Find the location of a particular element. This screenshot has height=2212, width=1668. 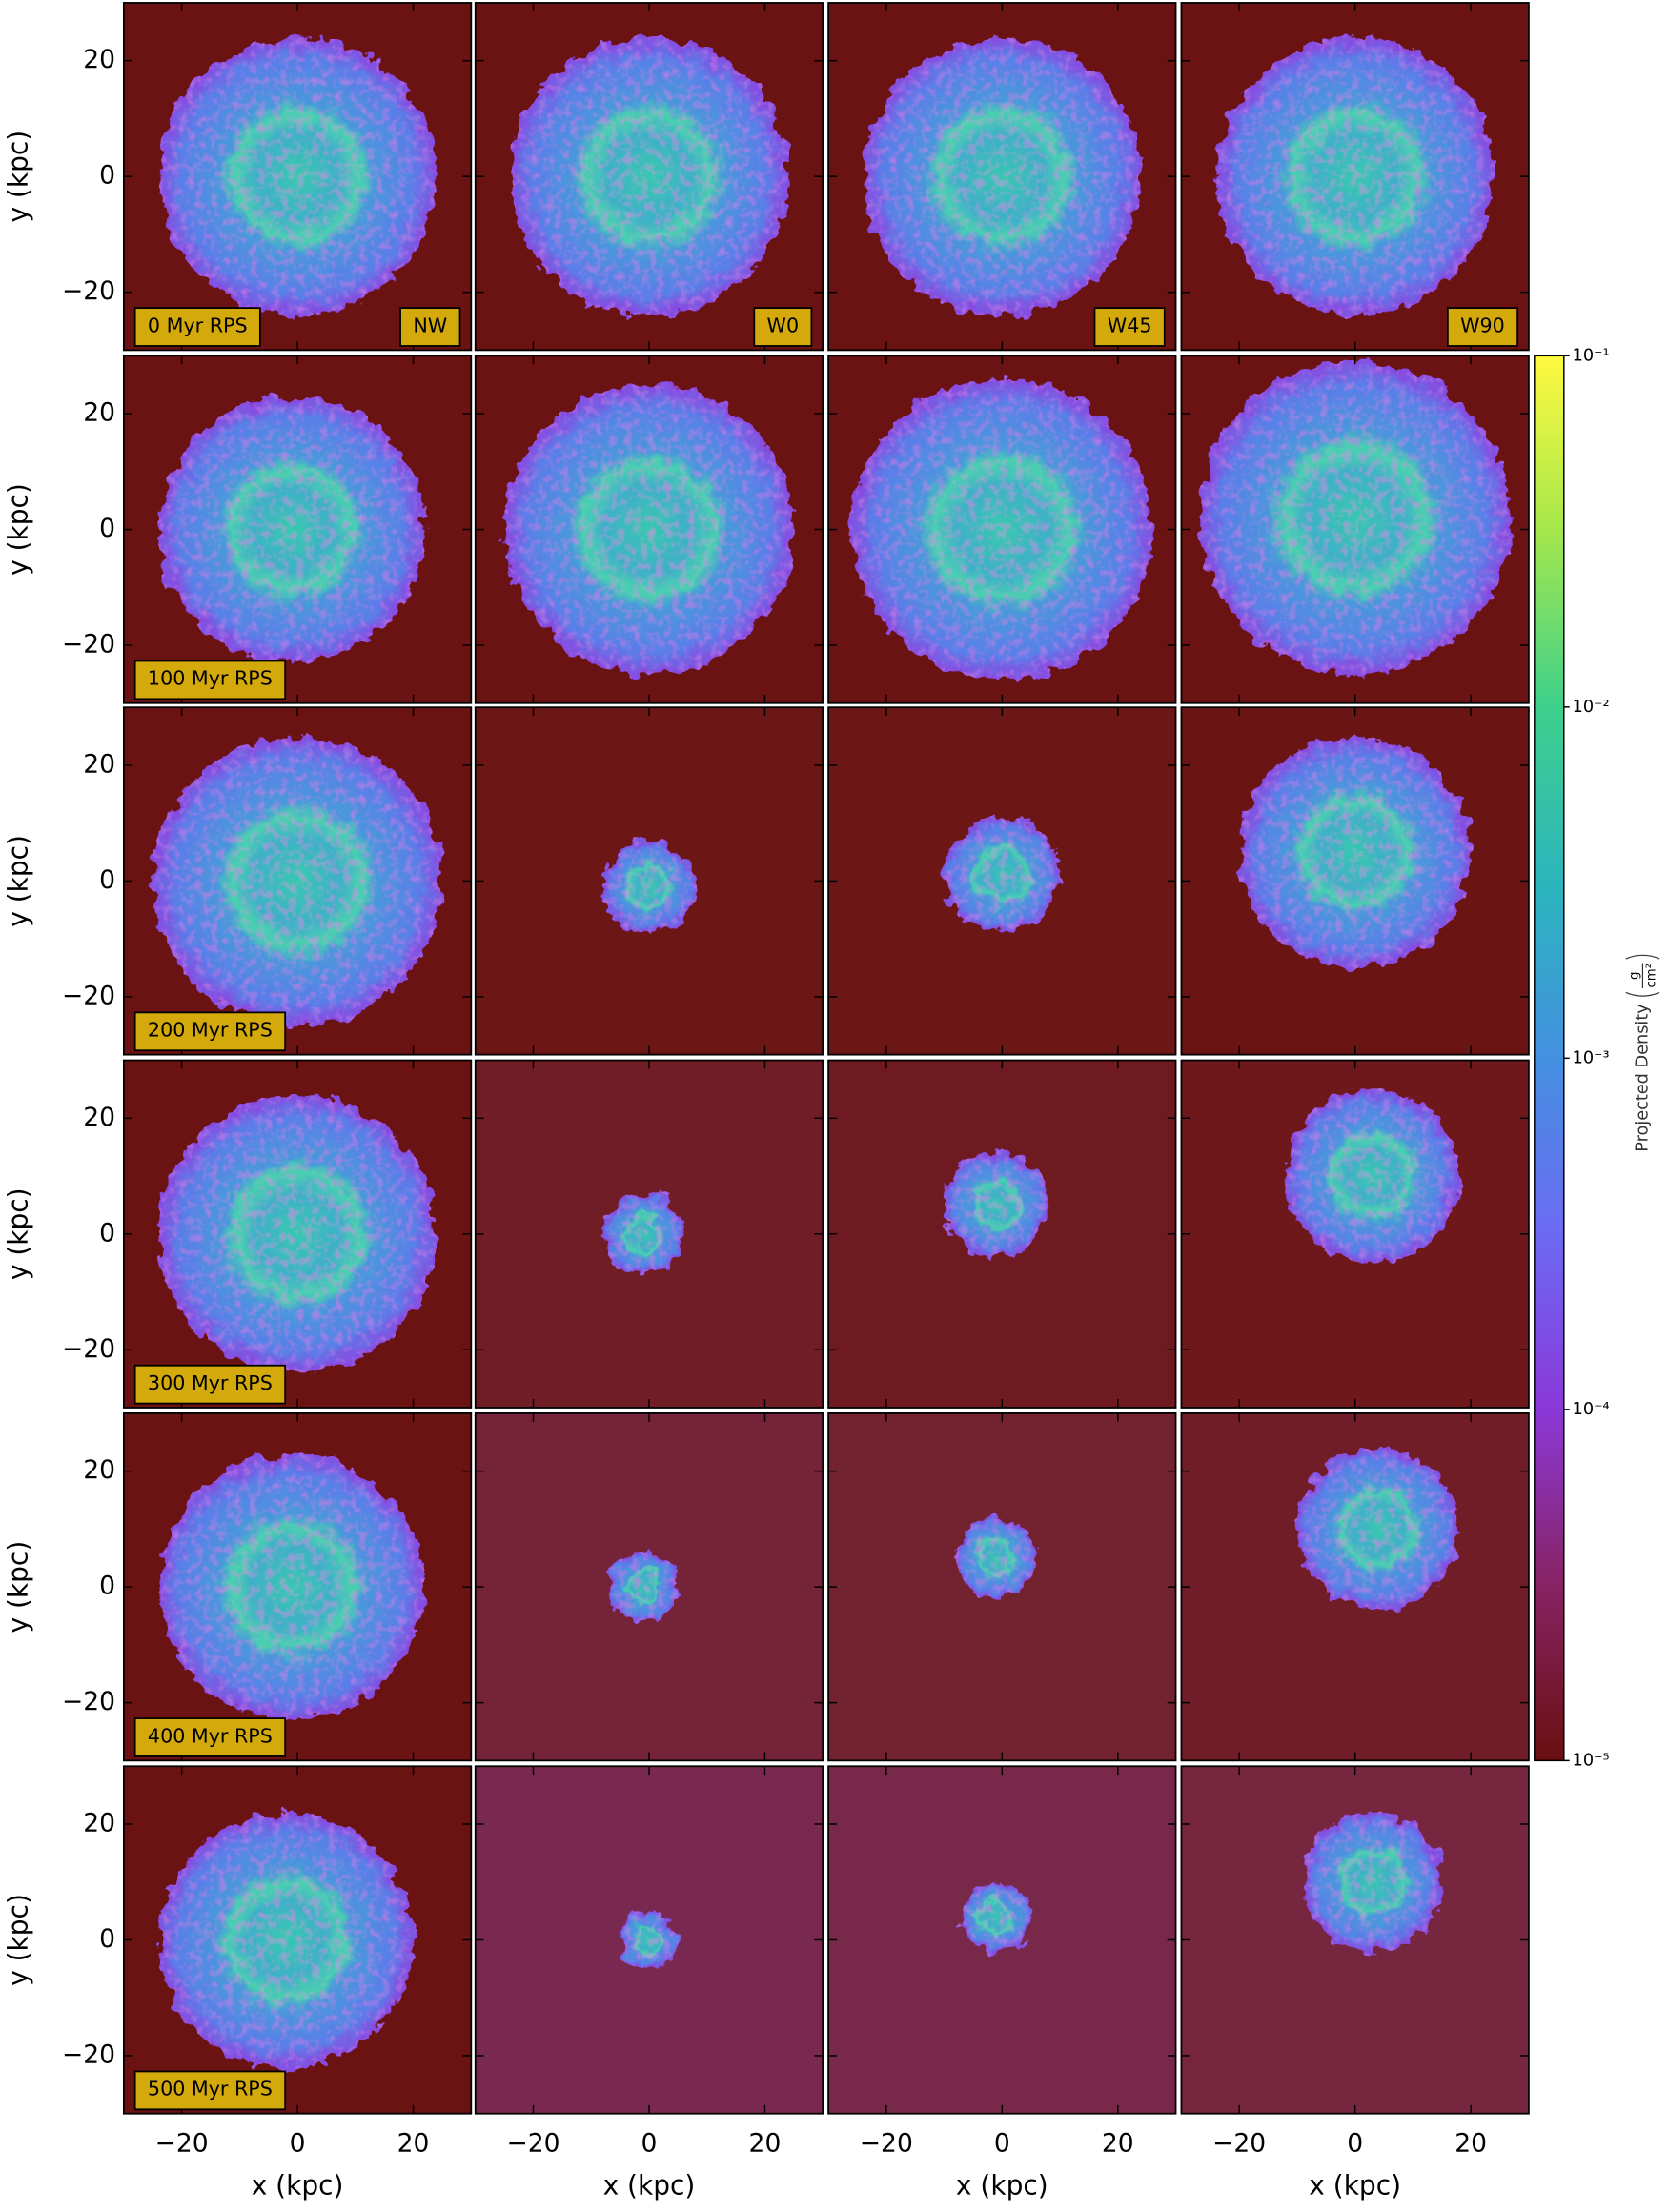

panel-label-text: 300 Myr RPS is located at coordinates (210, 1382).